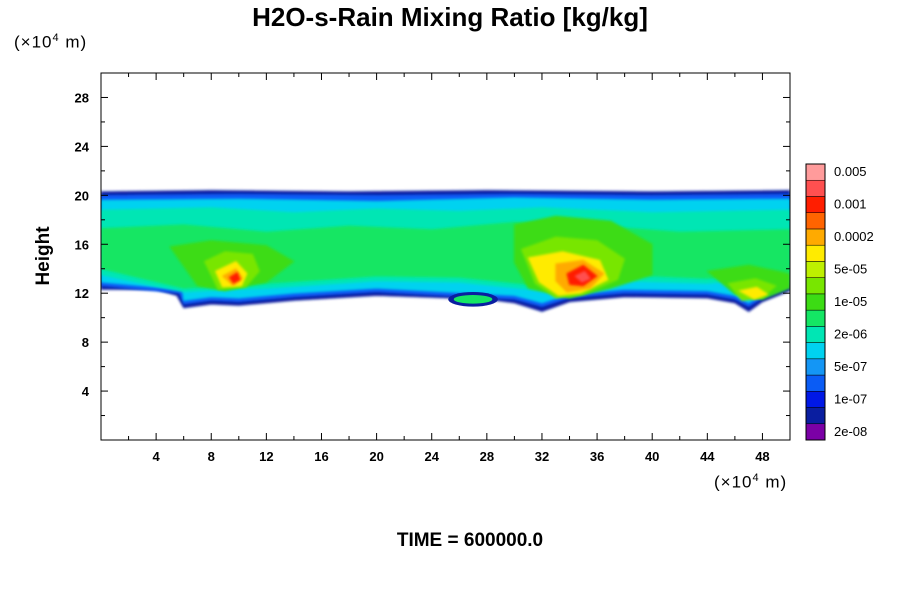  What do you see at coordinates (597, 456) in the screenshot?
I see `x-tick-label: 36` at bounding box center [597, 456].